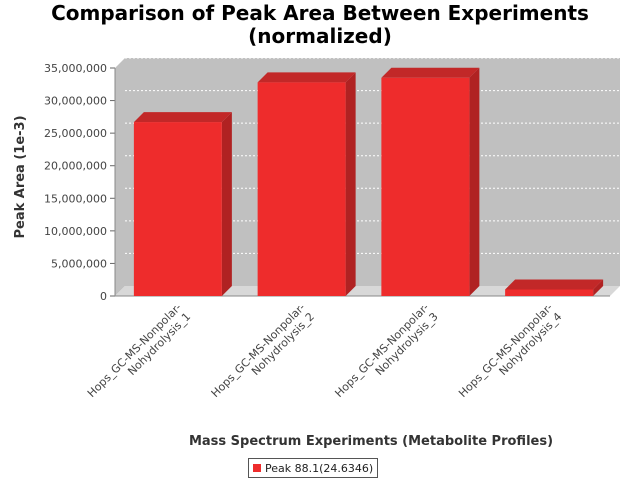  What do you see at coordinates (75, 231) in the screenshot?
I see `y-tick-label: 10,000,000` at bounding box center [75, 231].